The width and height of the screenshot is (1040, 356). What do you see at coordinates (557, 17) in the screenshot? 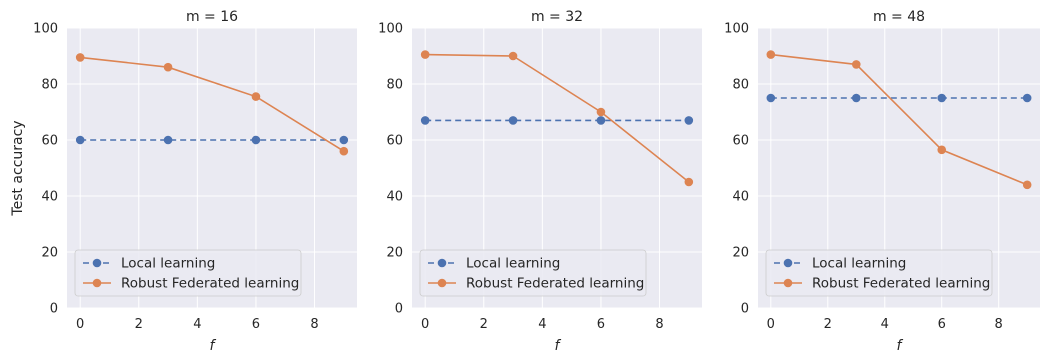
I see `chart-title: m = 32` at bounding box center [557, 17].